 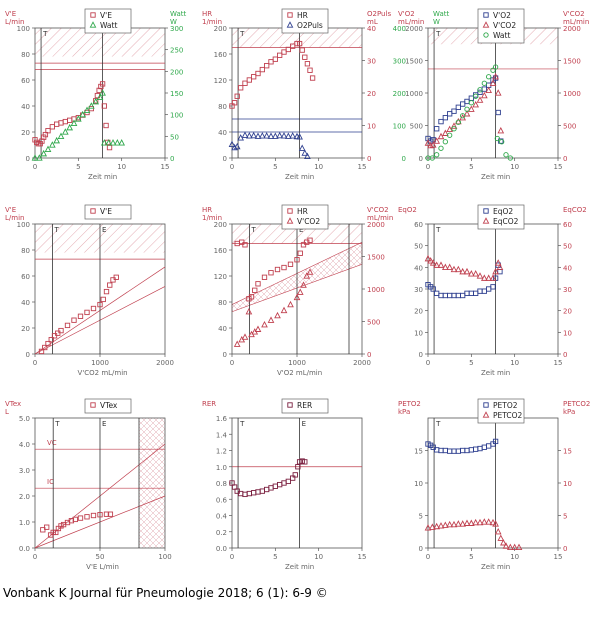 What do you see at coordinates (25, 329) in the screenshot?
I see `y-tick-label: 20` at bounding box center [25, 329].